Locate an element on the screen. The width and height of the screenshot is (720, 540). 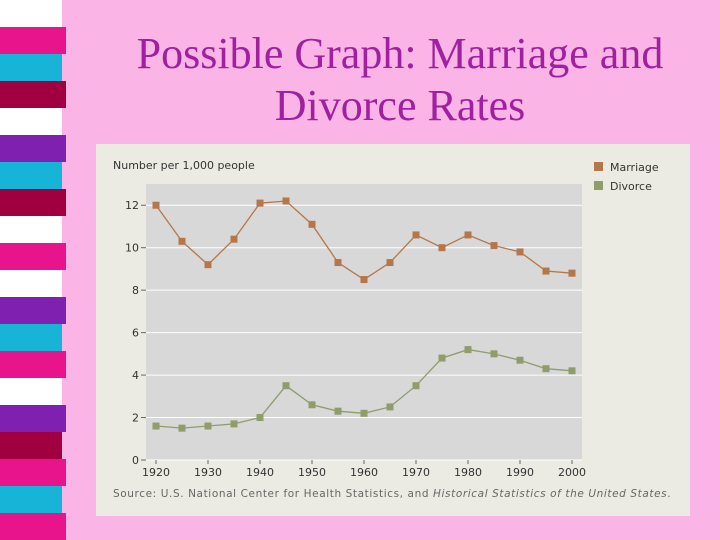
y-tick-label: 12 is located at coordinates (132, 205).